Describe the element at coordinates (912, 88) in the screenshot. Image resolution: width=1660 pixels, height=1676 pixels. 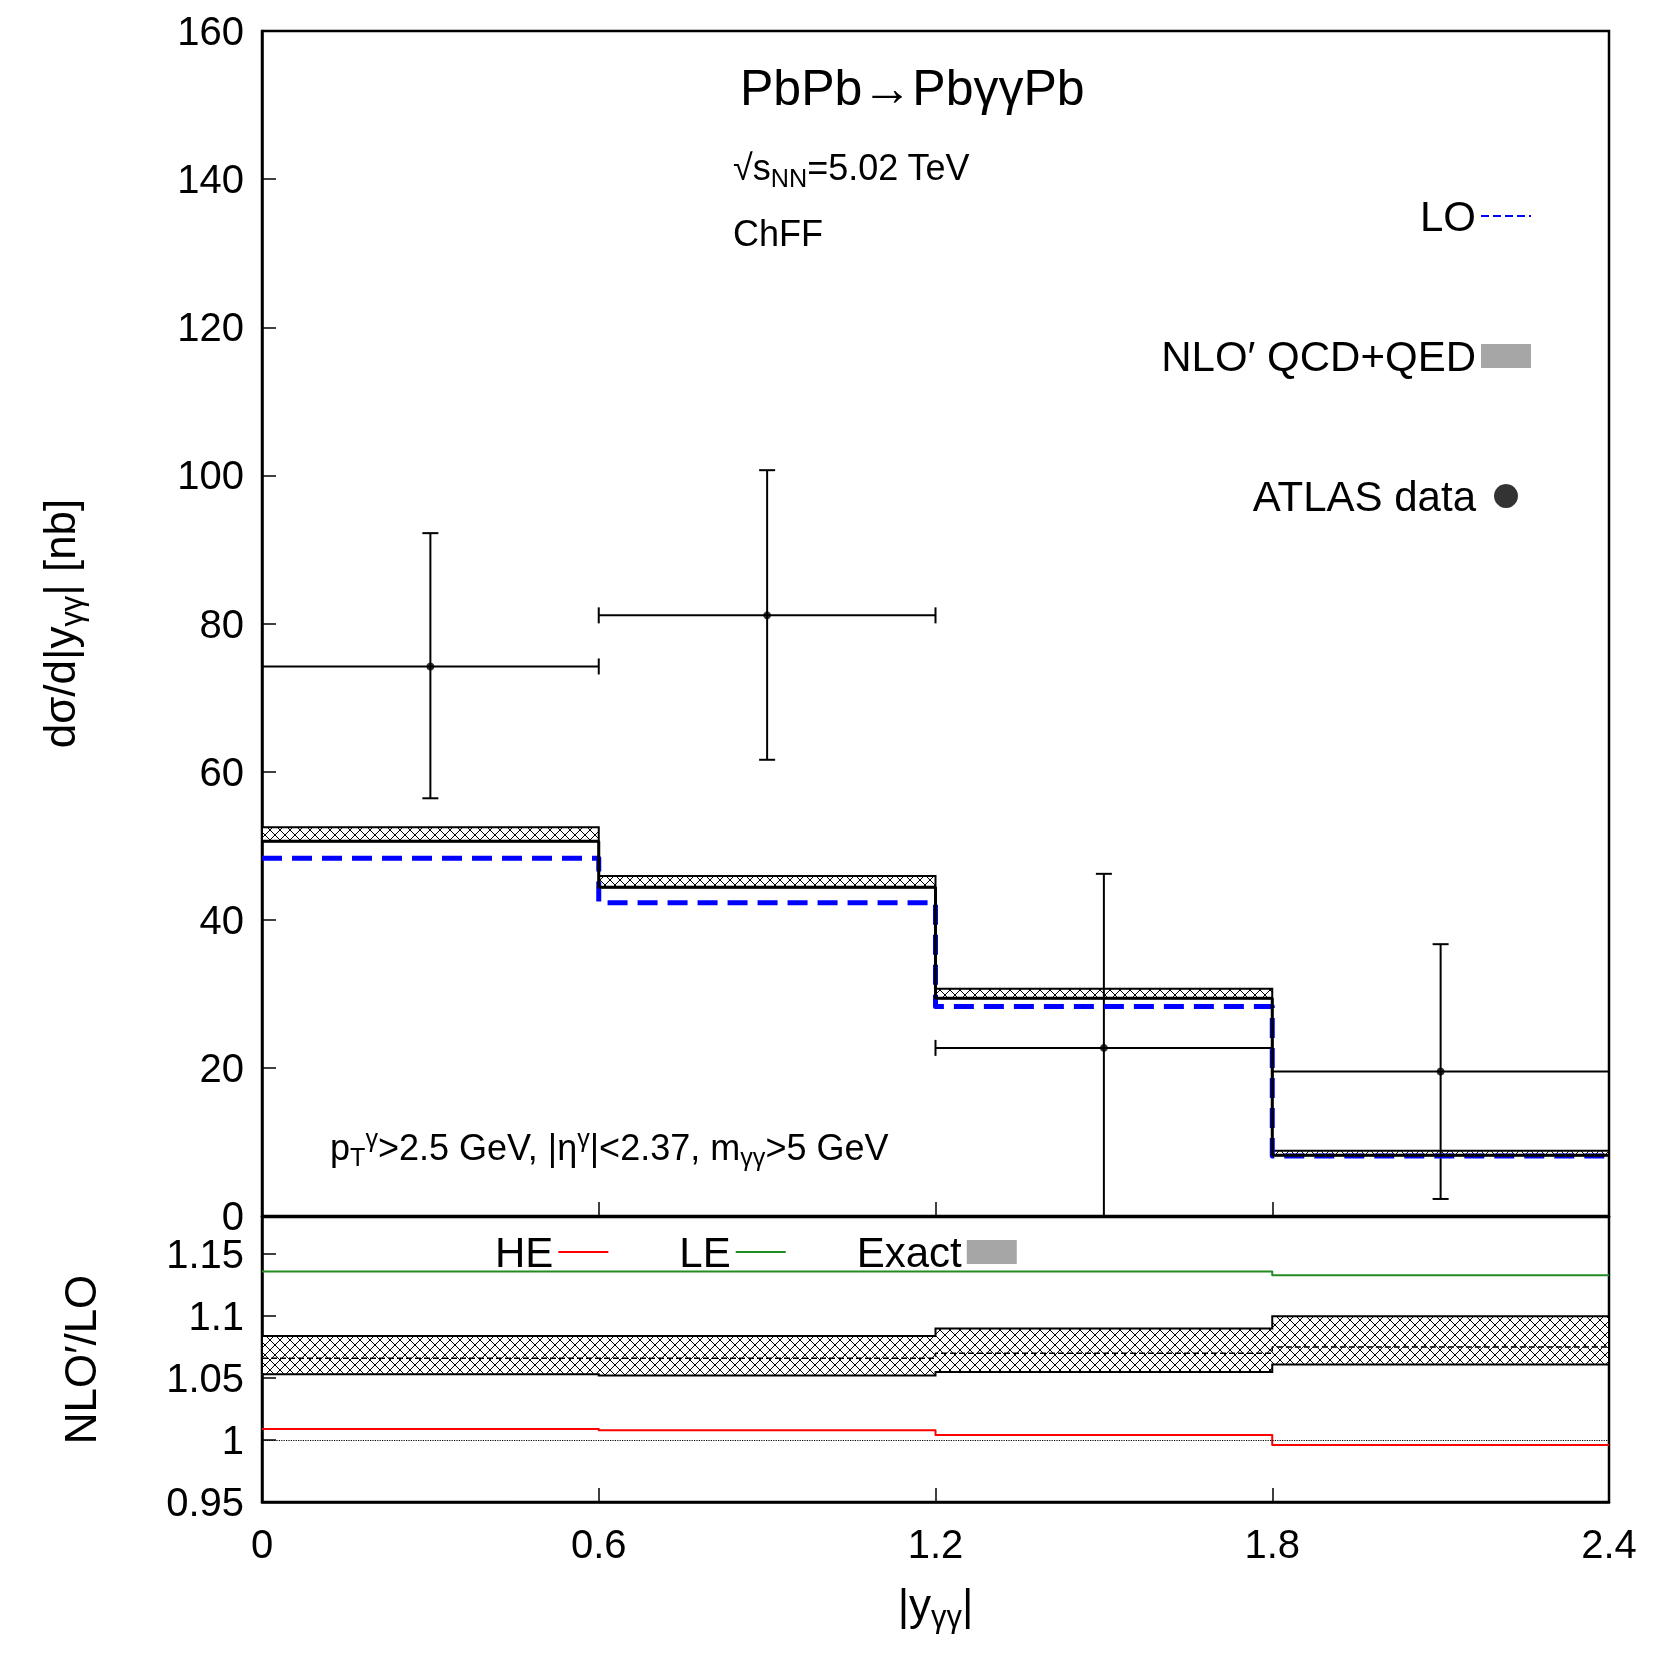
I see `text: PbPb→PbγγPb` at that location.